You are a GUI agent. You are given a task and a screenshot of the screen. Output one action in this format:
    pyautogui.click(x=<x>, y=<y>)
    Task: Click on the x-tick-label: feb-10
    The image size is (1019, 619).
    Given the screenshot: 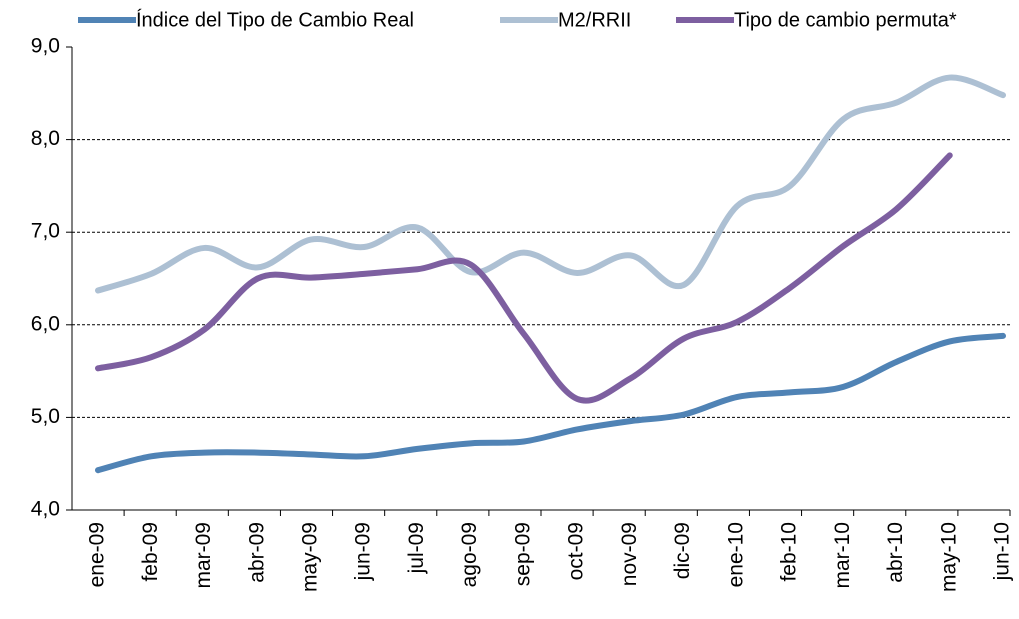 What is the action you would take?
    pyautogui.click(x=789, y=552)
    